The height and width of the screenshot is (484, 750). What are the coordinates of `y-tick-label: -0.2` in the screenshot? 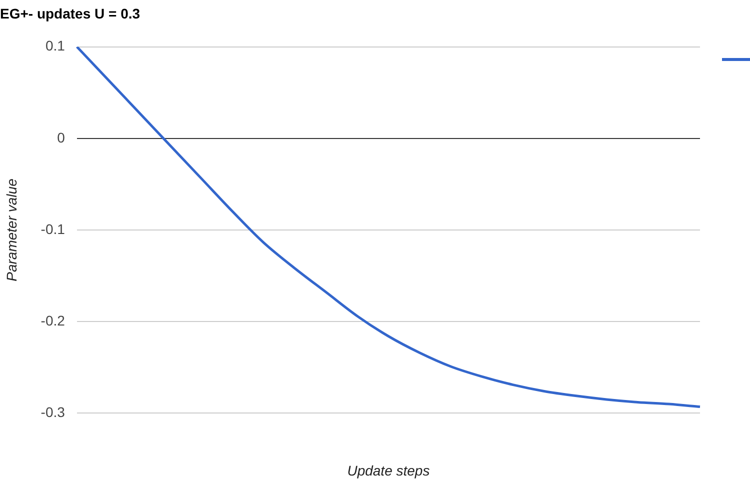 It's located at (53, 320).